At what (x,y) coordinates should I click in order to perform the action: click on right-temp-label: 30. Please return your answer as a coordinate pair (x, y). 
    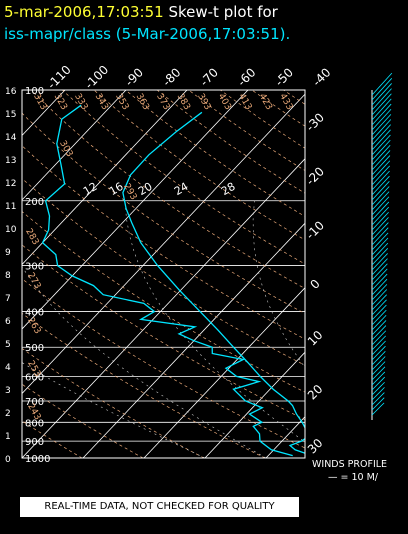
    Looking at the image, I should click on (315, 446).